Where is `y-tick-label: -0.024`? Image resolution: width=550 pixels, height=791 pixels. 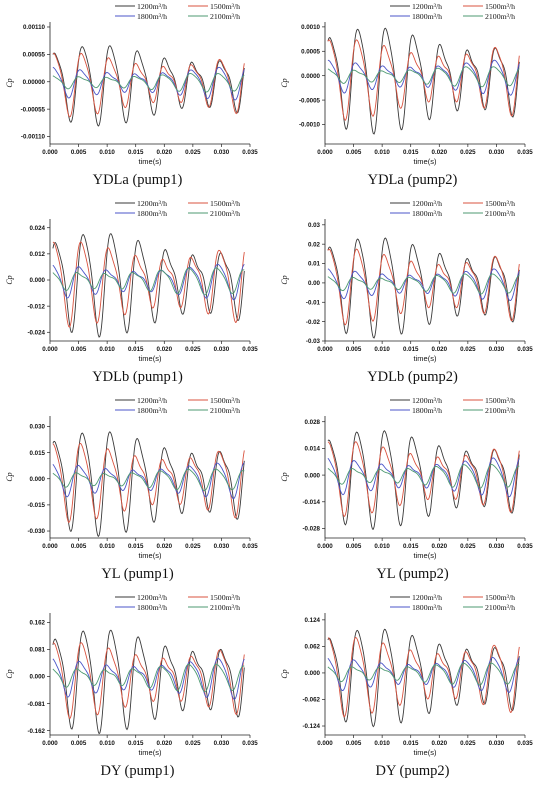
y-tick-label: -0.024 is located at coordinates (36, 332).